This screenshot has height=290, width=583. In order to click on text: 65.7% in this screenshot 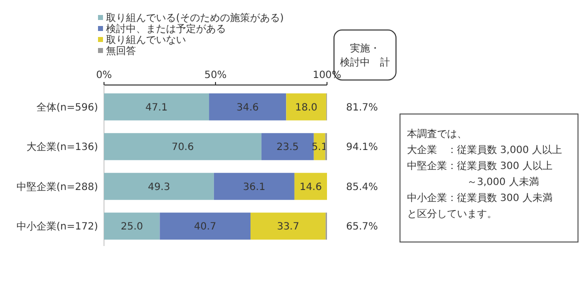, I will do `click(362, 227)`.